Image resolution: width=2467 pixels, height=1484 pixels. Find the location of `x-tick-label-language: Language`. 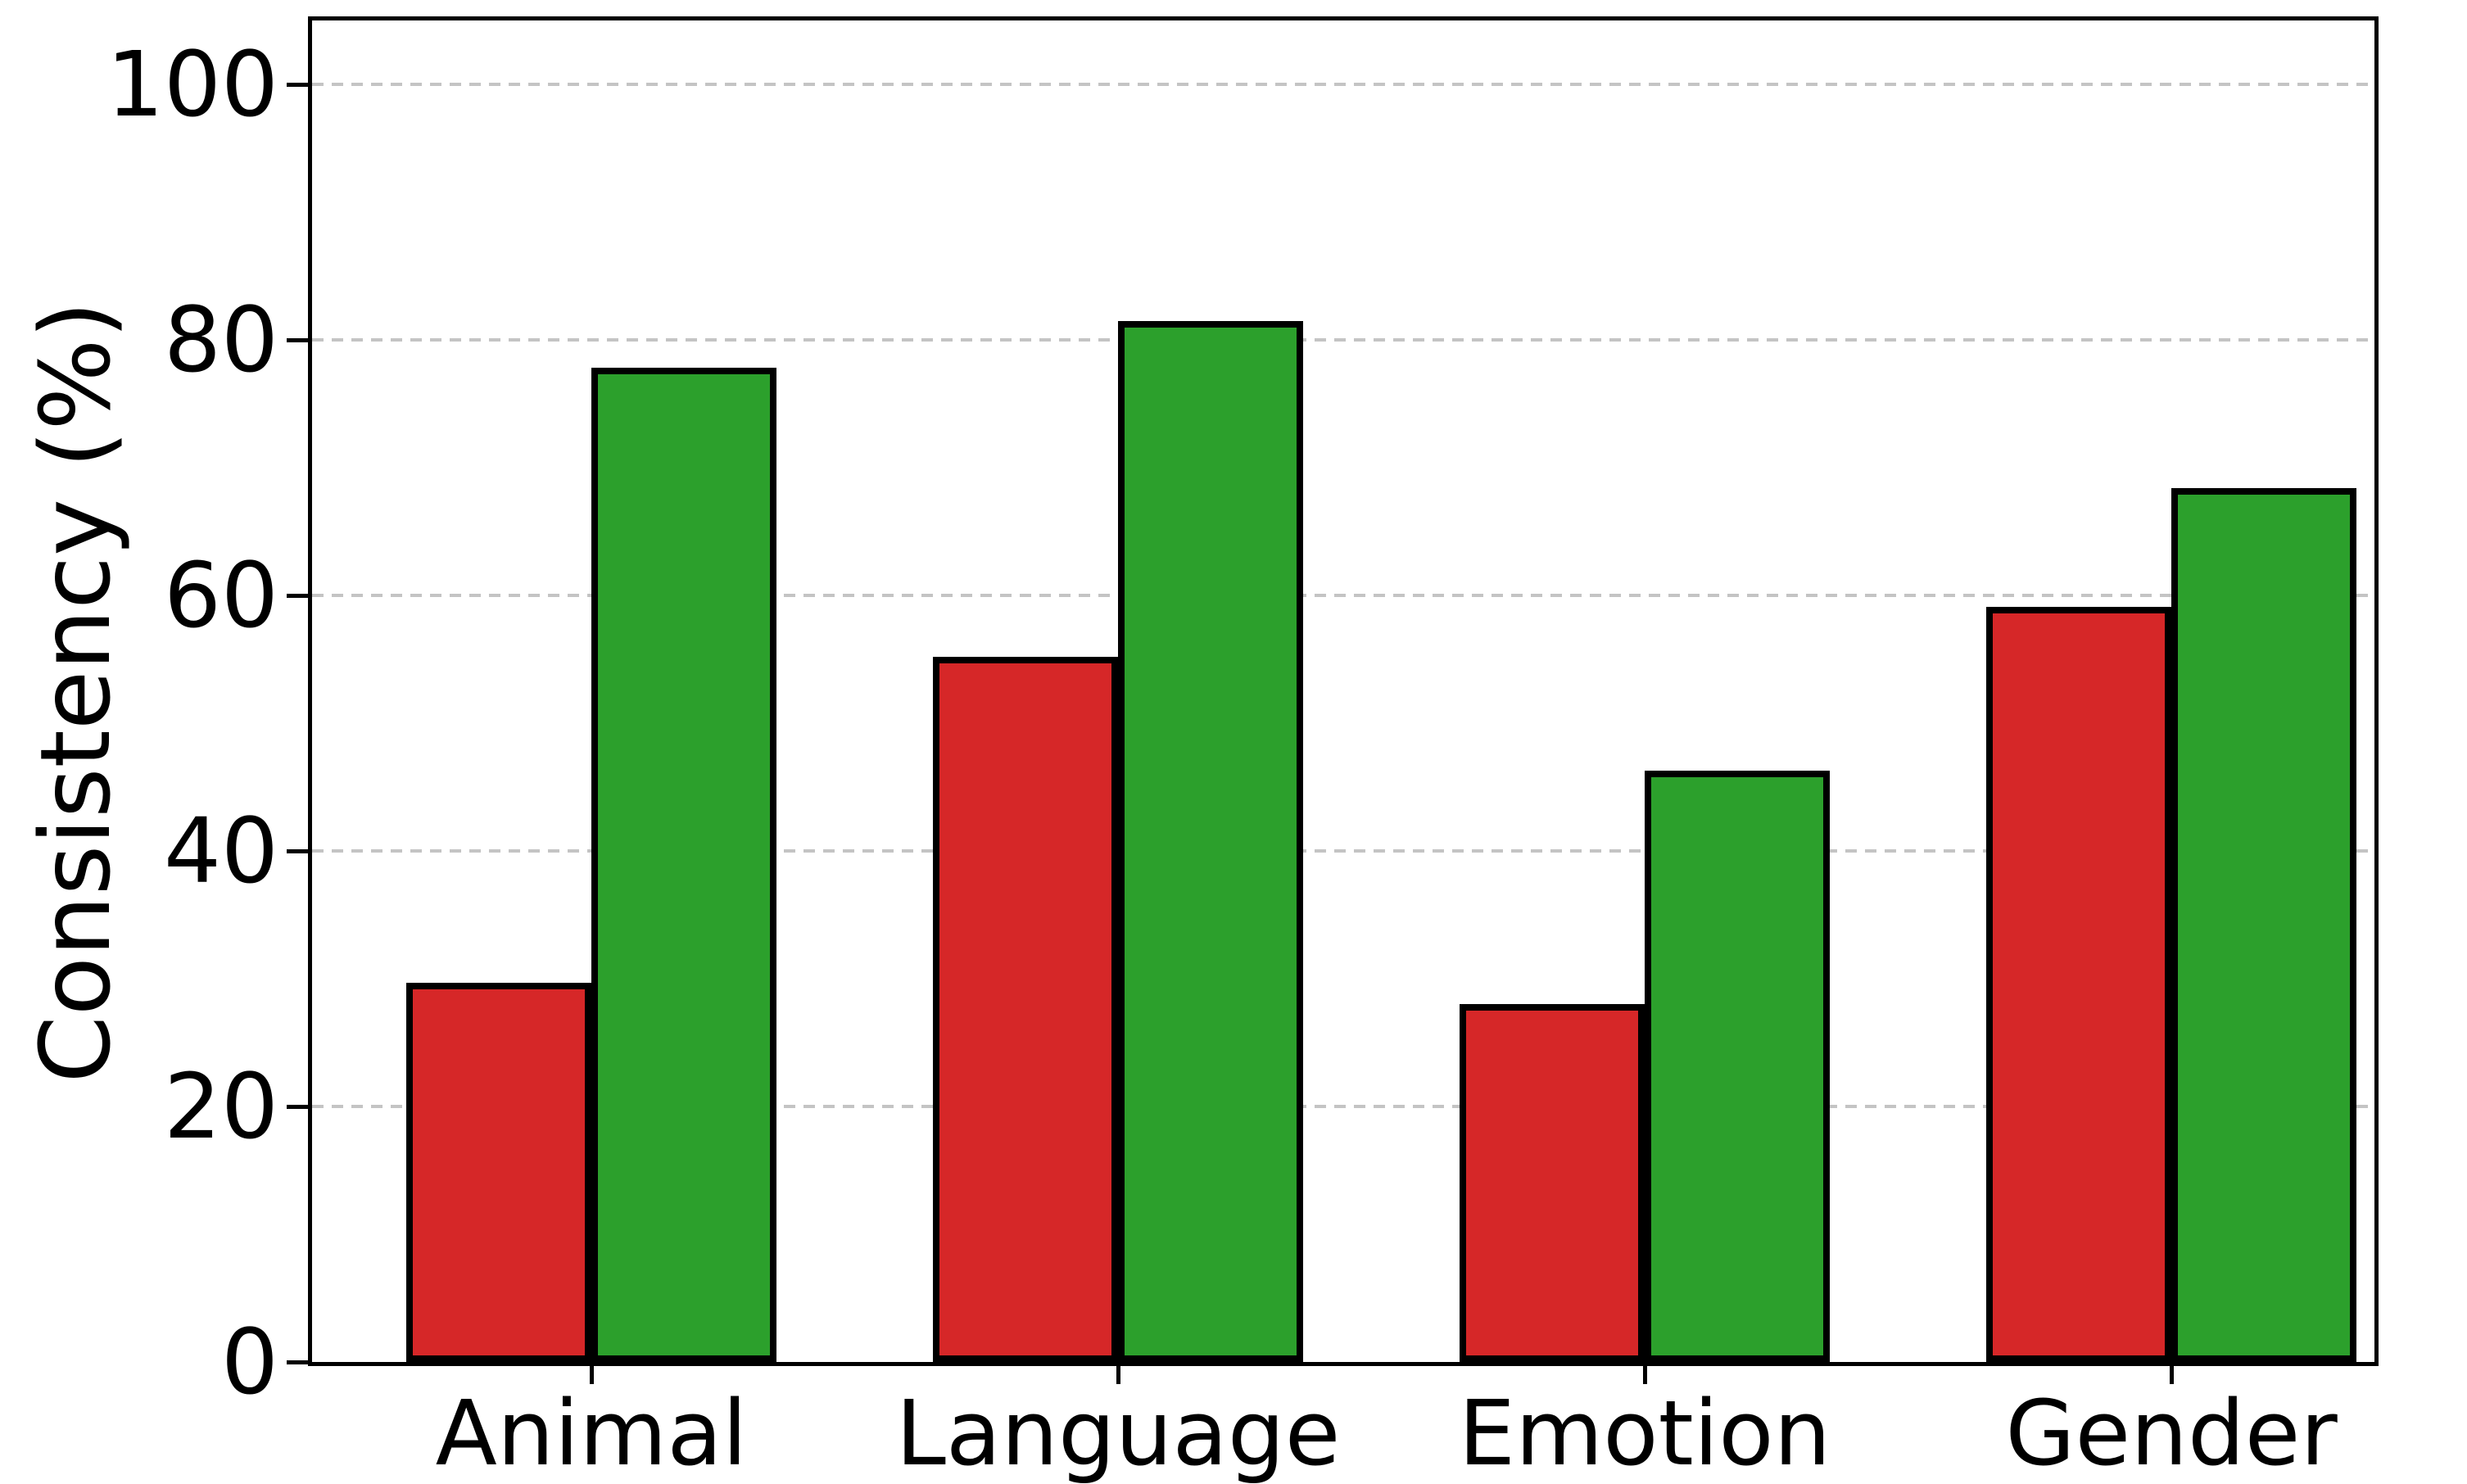

x-tick-label-language: Language is located at coordinates (1118, 1432).